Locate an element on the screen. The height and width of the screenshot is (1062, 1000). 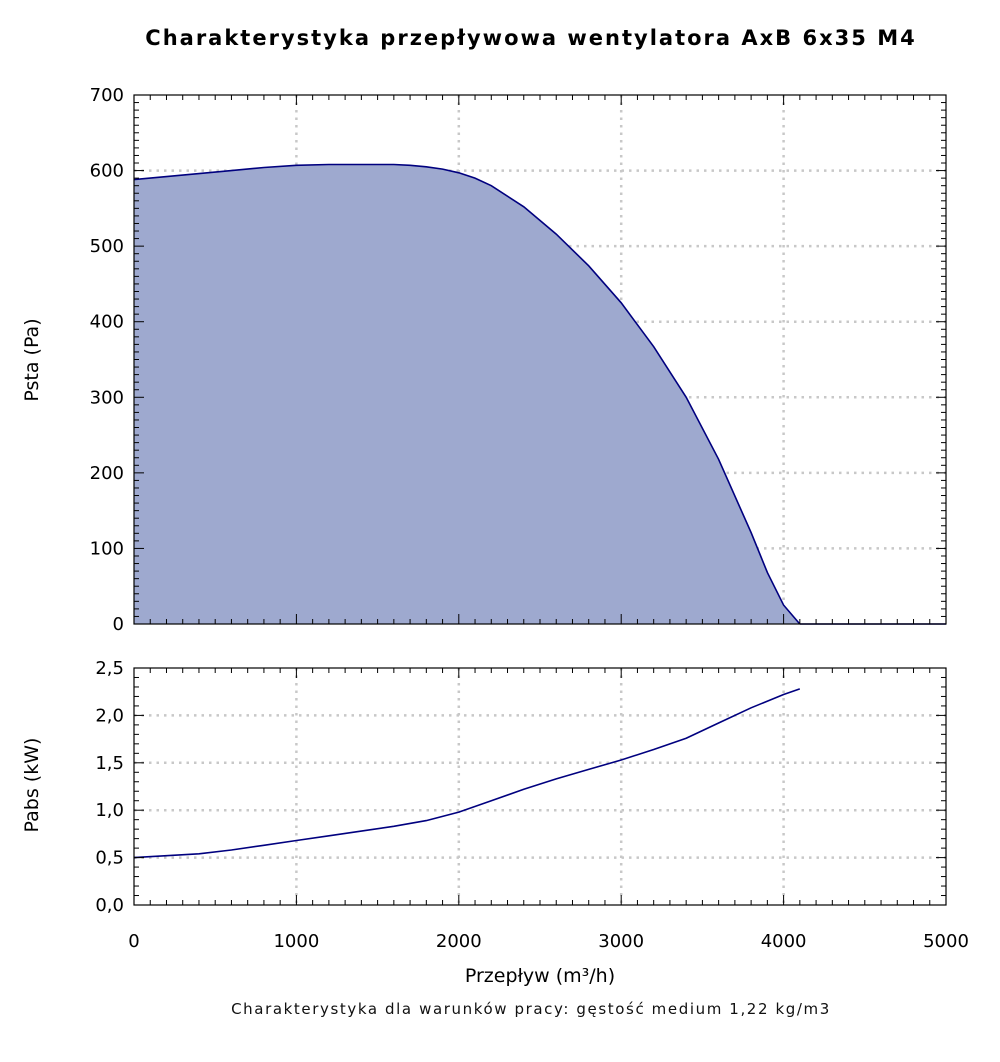
pressure-y-tick-label: 200 is located at coordinates (107, 473).